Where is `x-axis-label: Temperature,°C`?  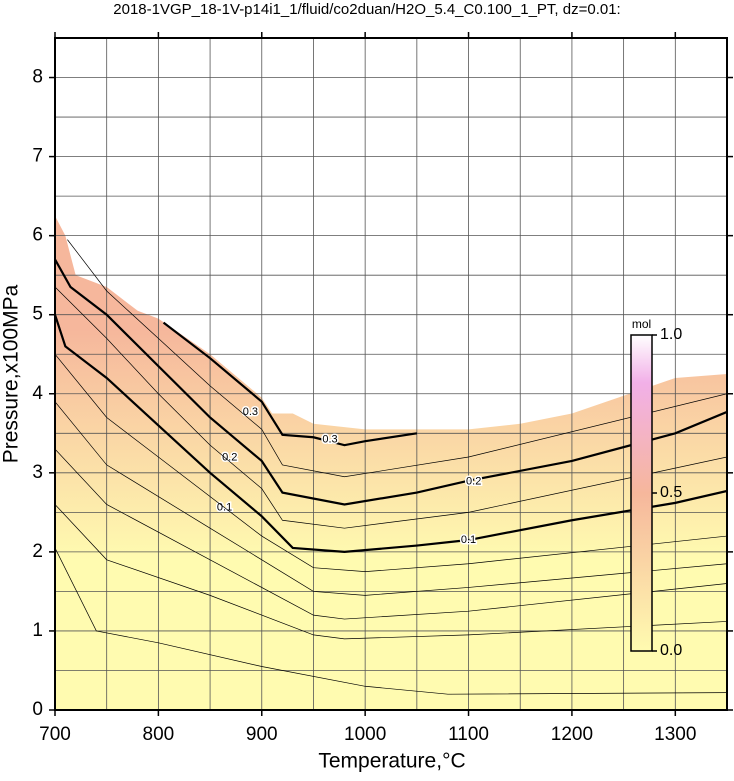
x-axis-label: Temperature,°C is located at coordinates (391, 761).